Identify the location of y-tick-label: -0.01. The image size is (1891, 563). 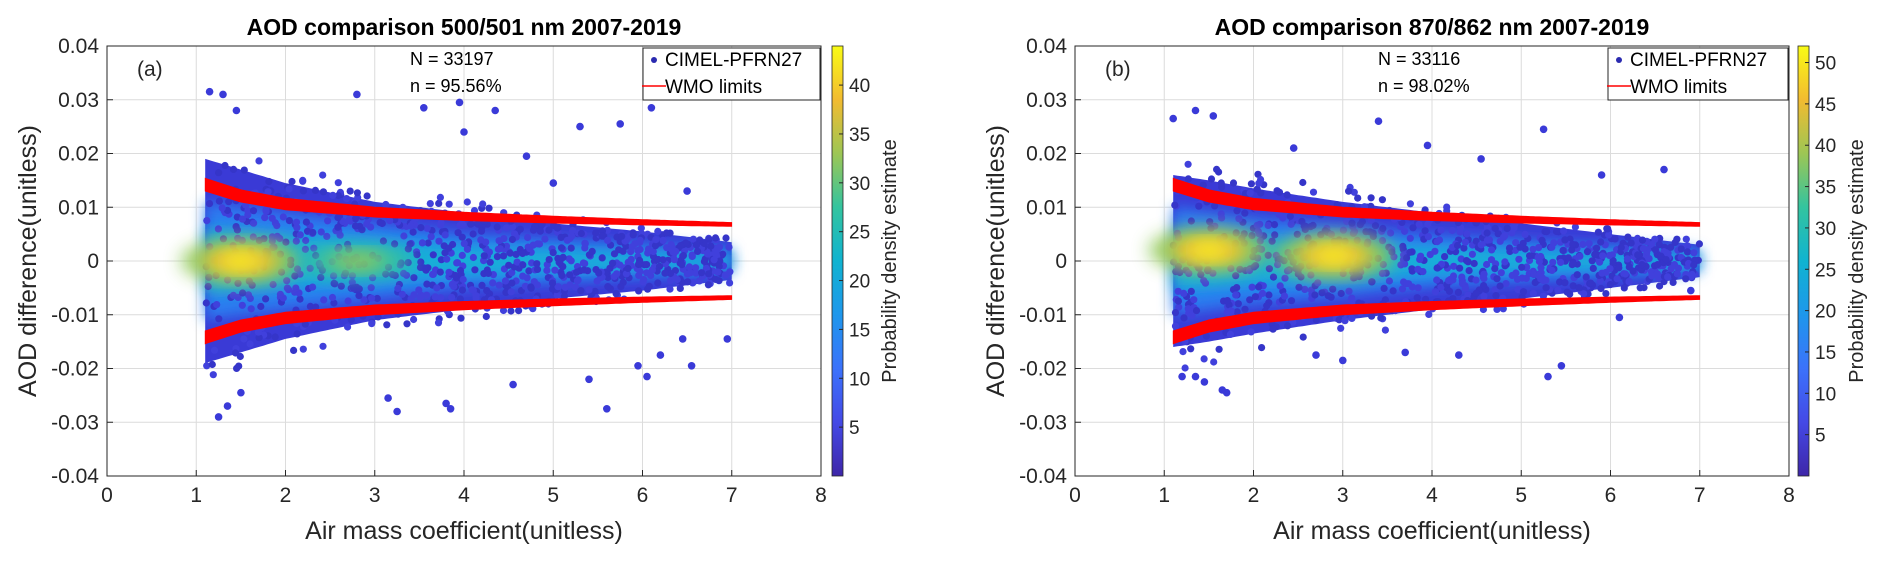
(1043, 315).